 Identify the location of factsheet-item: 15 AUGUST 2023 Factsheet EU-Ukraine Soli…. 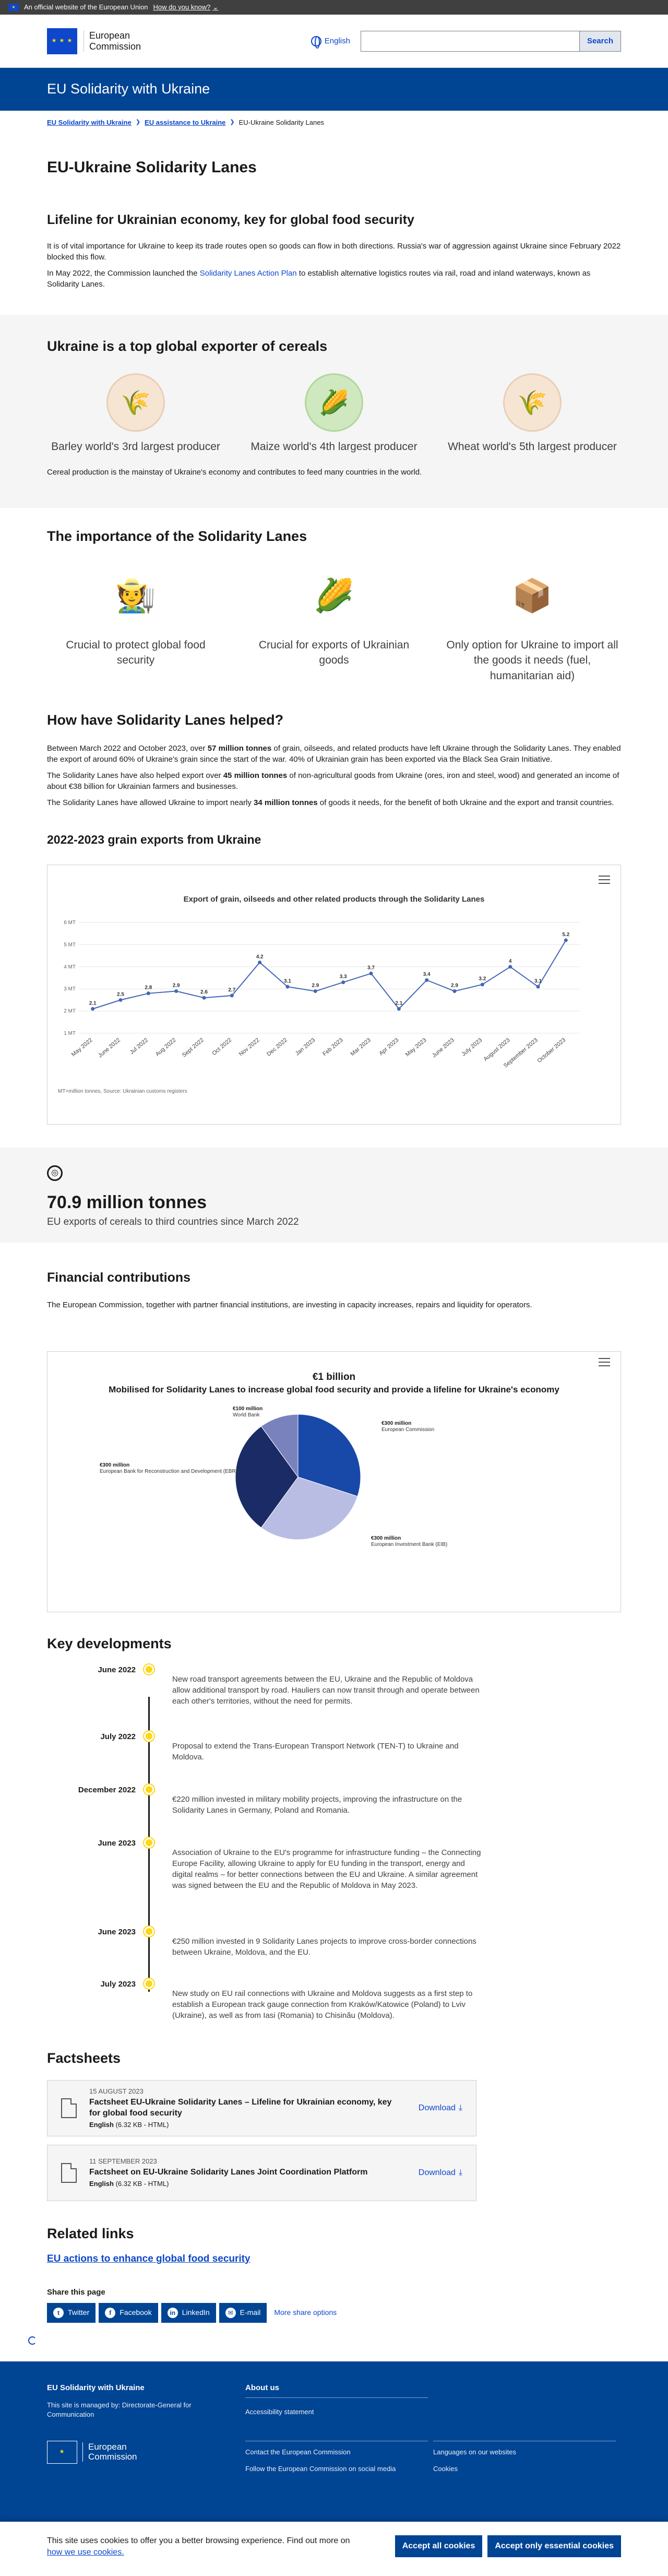
(261, 2107).